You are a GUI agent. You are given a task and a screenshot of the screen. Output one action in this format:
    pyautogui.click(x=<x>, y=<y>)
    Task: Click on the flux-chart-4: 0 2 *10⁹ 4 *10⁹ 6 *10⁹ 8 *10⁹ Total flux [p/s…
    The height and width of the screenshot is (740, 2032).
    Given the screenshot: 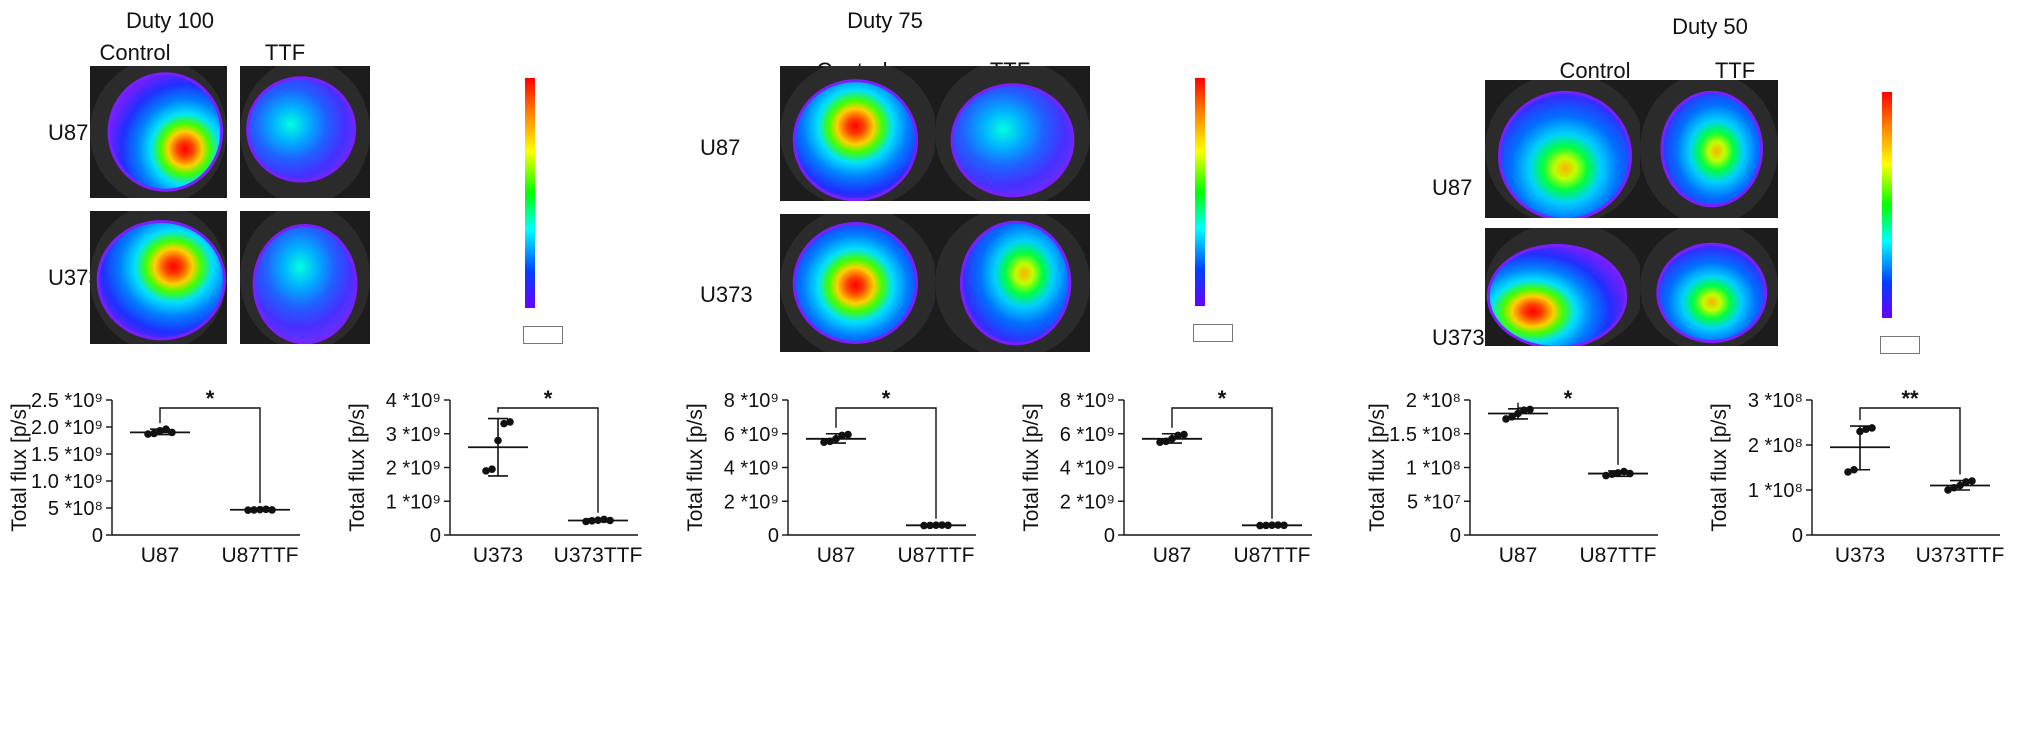 What is the action you would take?
    pyautogui.click(x=1177, y=550)
    